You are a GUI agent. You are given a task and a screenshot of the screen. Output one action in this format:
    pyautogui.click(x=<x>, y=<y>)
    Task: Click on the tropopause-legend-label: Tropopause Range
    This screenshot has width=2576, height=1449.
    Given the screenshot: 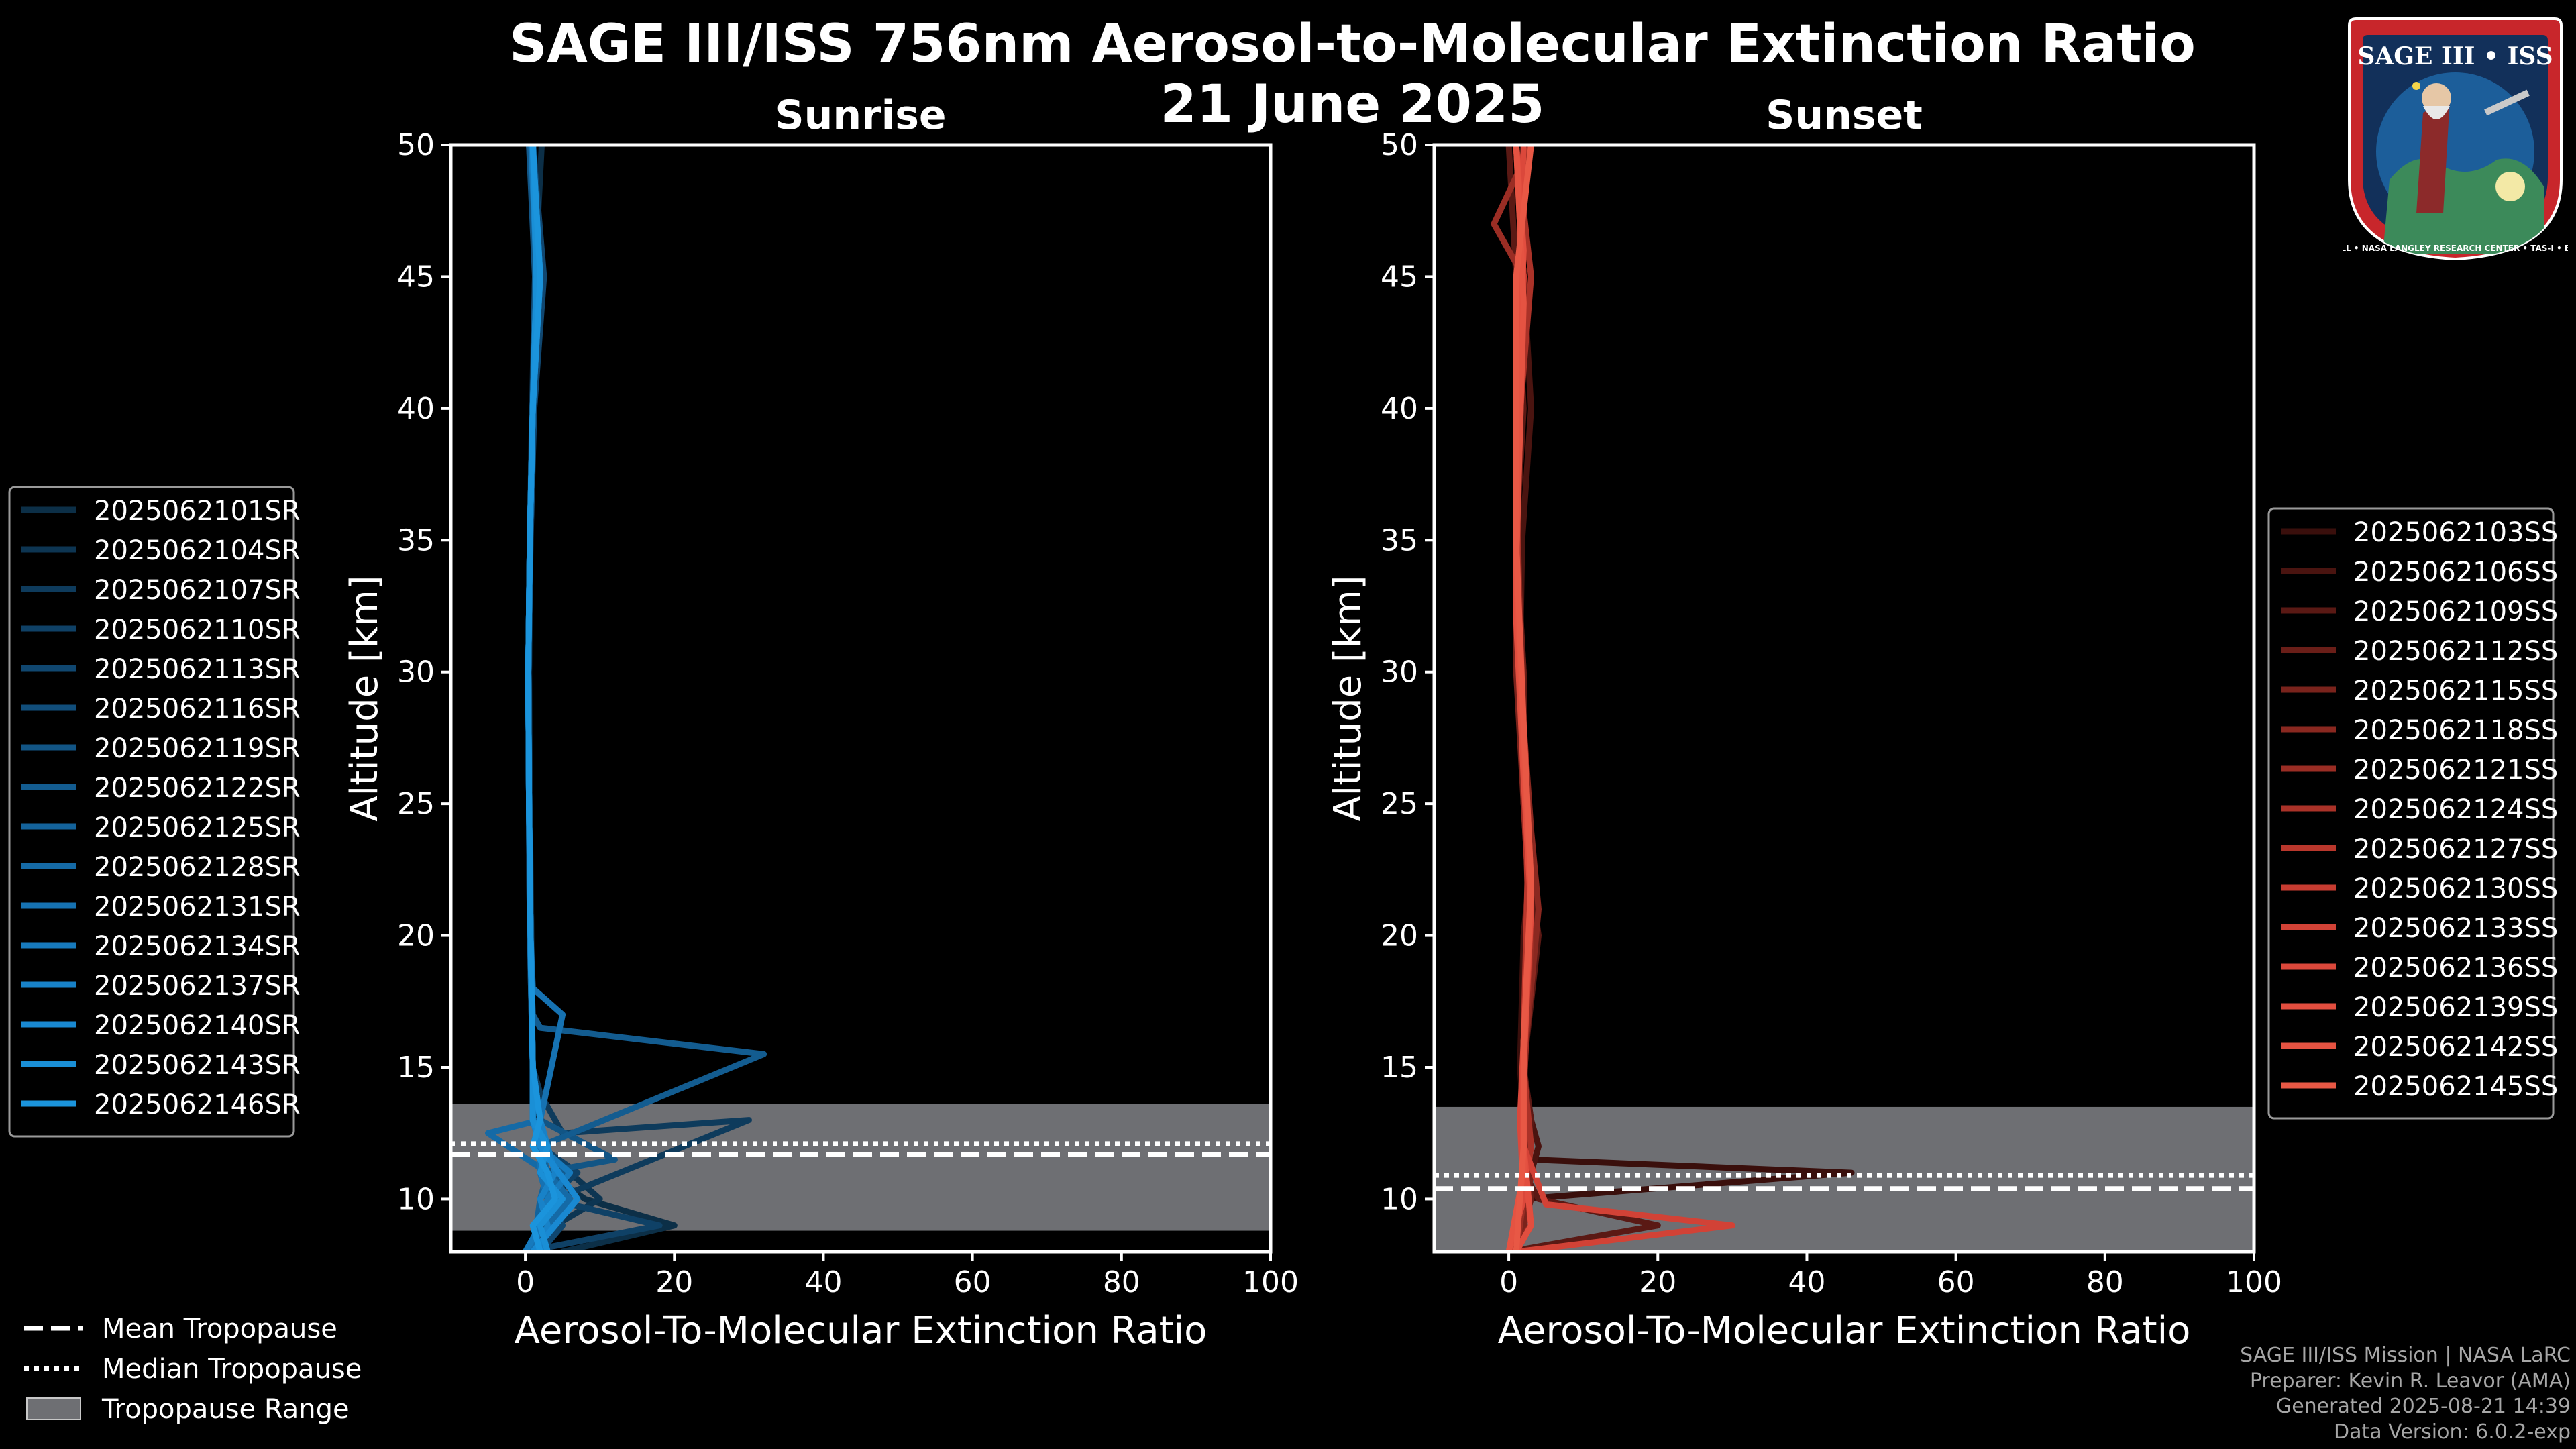 What is the action you would take?
    pyautogui.click(x=225, y=1409)
    